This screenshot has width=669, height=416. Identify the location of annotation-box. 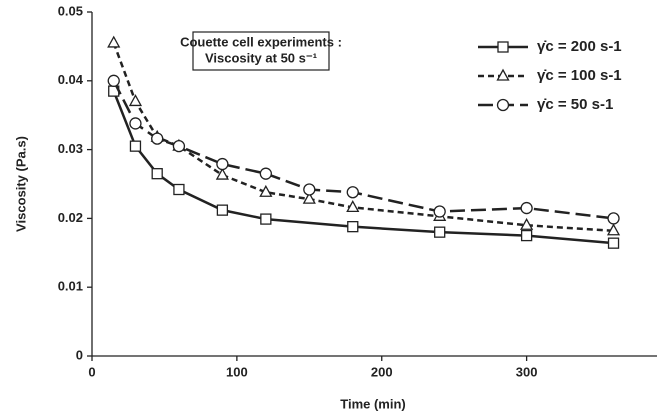
(261, 51).